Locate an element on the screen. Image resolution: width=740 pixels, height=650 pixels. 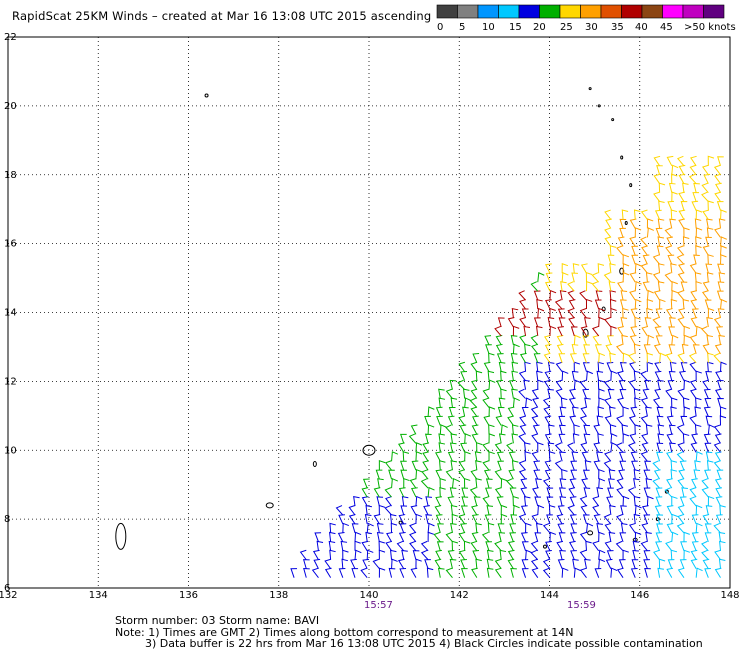
colorbar-label: 40 is located at coordinates (641, 27).